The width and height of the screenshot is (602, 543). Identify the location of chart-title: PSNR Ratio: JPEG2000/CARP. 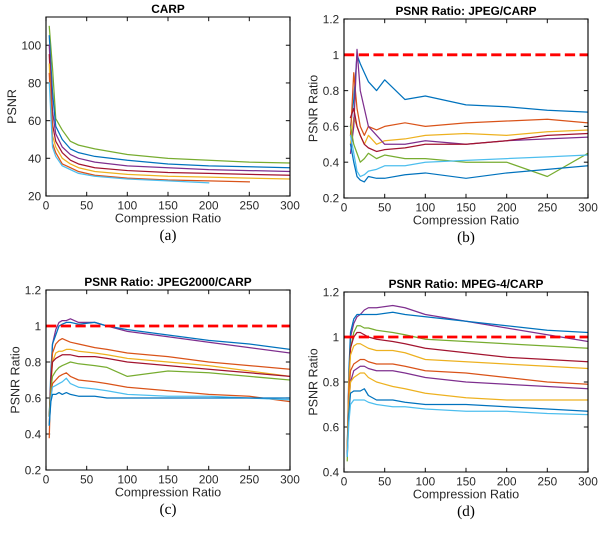
(168, 281).